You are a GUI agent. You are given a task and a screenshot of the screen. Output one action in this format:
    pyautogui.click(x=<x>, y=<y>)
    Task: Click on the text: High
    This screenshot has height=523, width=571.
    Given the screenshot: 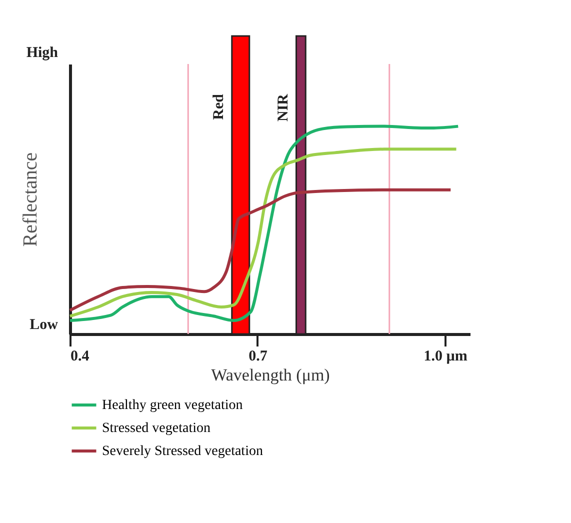 What is the action you would take?
    pyautogui.click(x=42, y=53)
    